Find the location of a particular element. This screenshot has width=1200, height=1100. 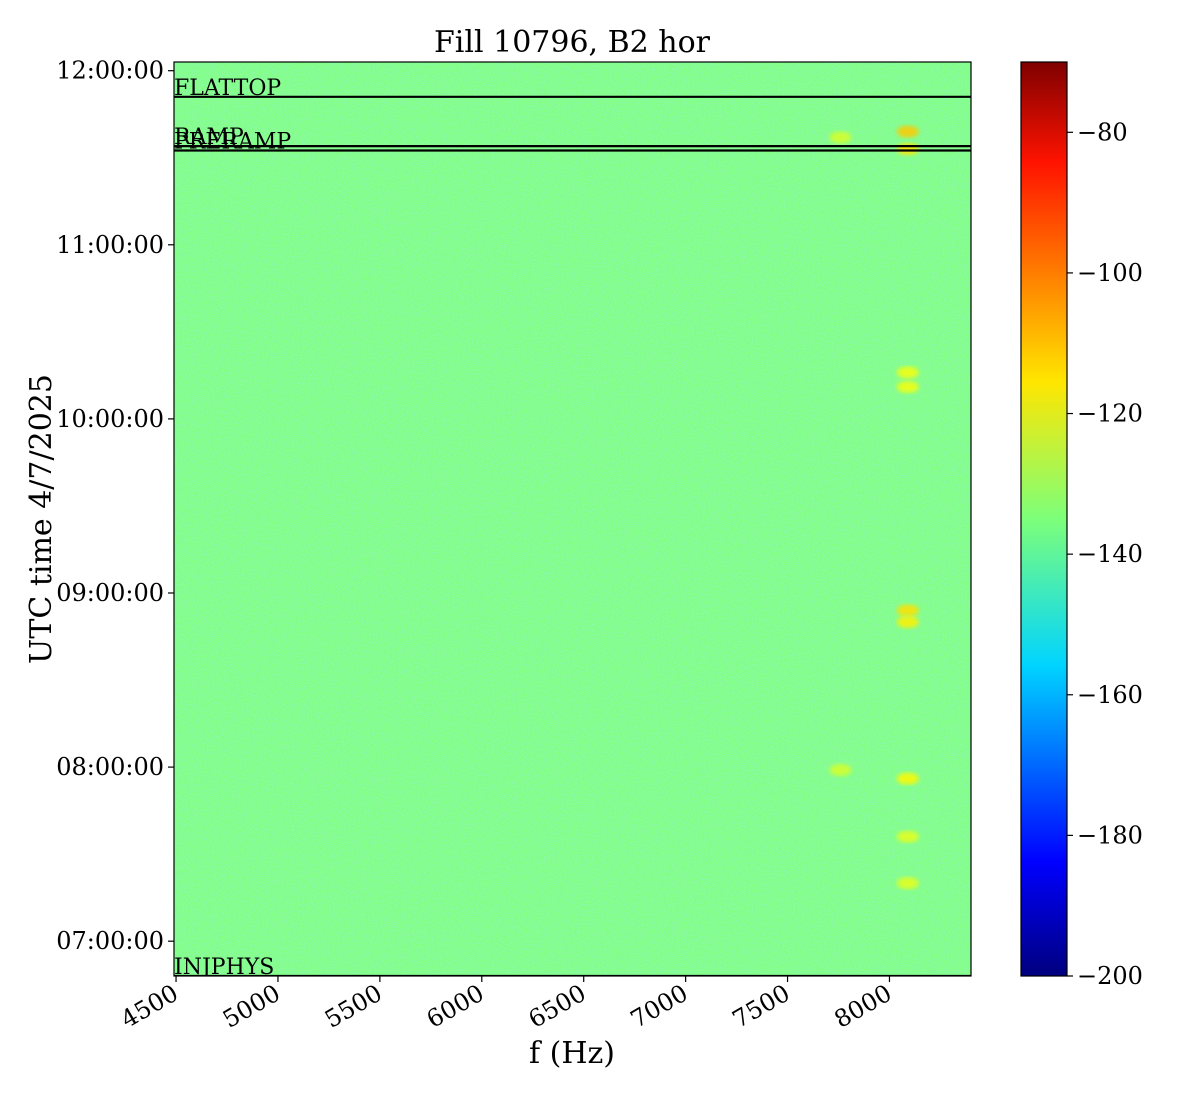

colorbar: −200 −180 −160 −140 −120 −100 −80 is located at coordinates (1081, 525).